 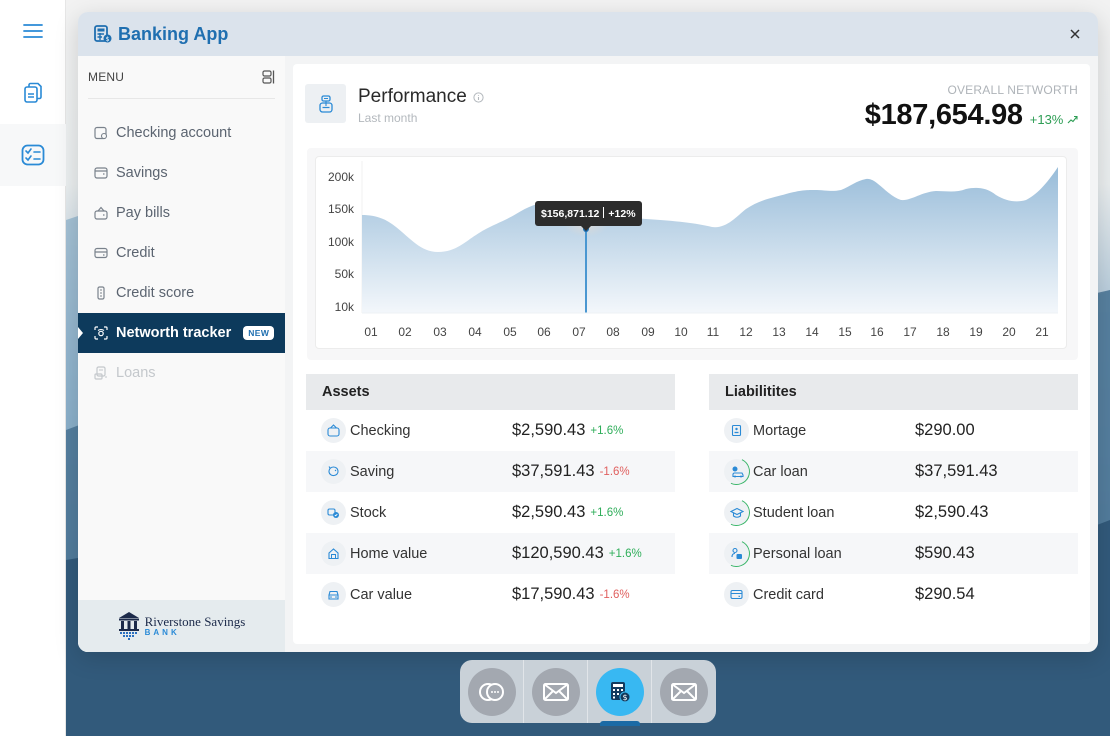 I want to click on documents-icon, so click(x=32, y=92).